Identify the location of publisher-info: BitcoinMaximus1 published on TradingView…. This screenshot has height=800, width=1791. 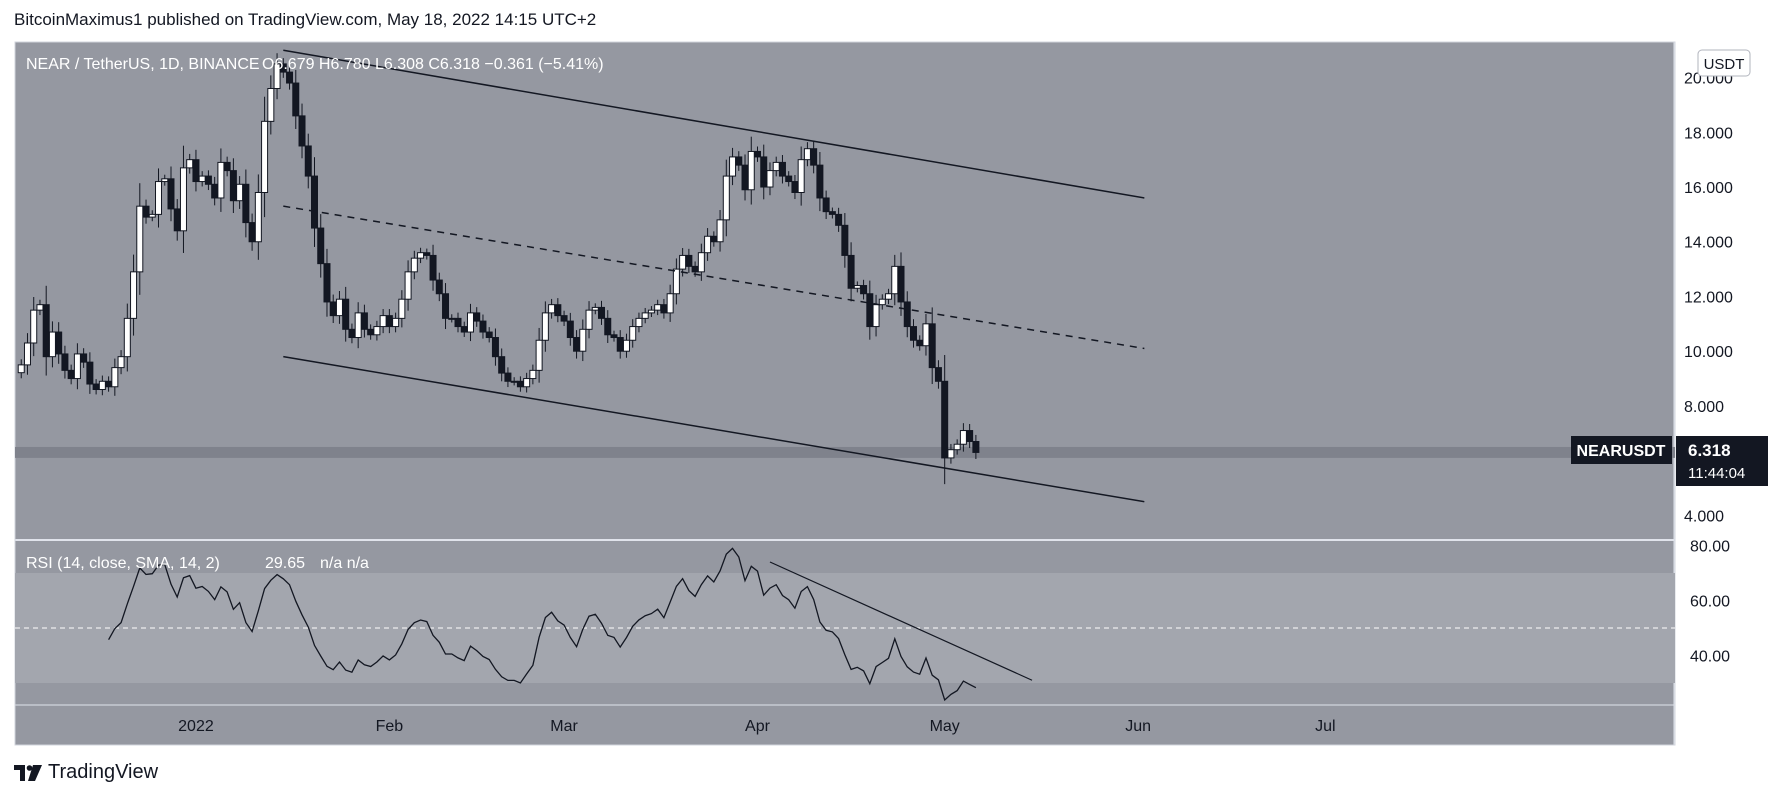
(305, 19).